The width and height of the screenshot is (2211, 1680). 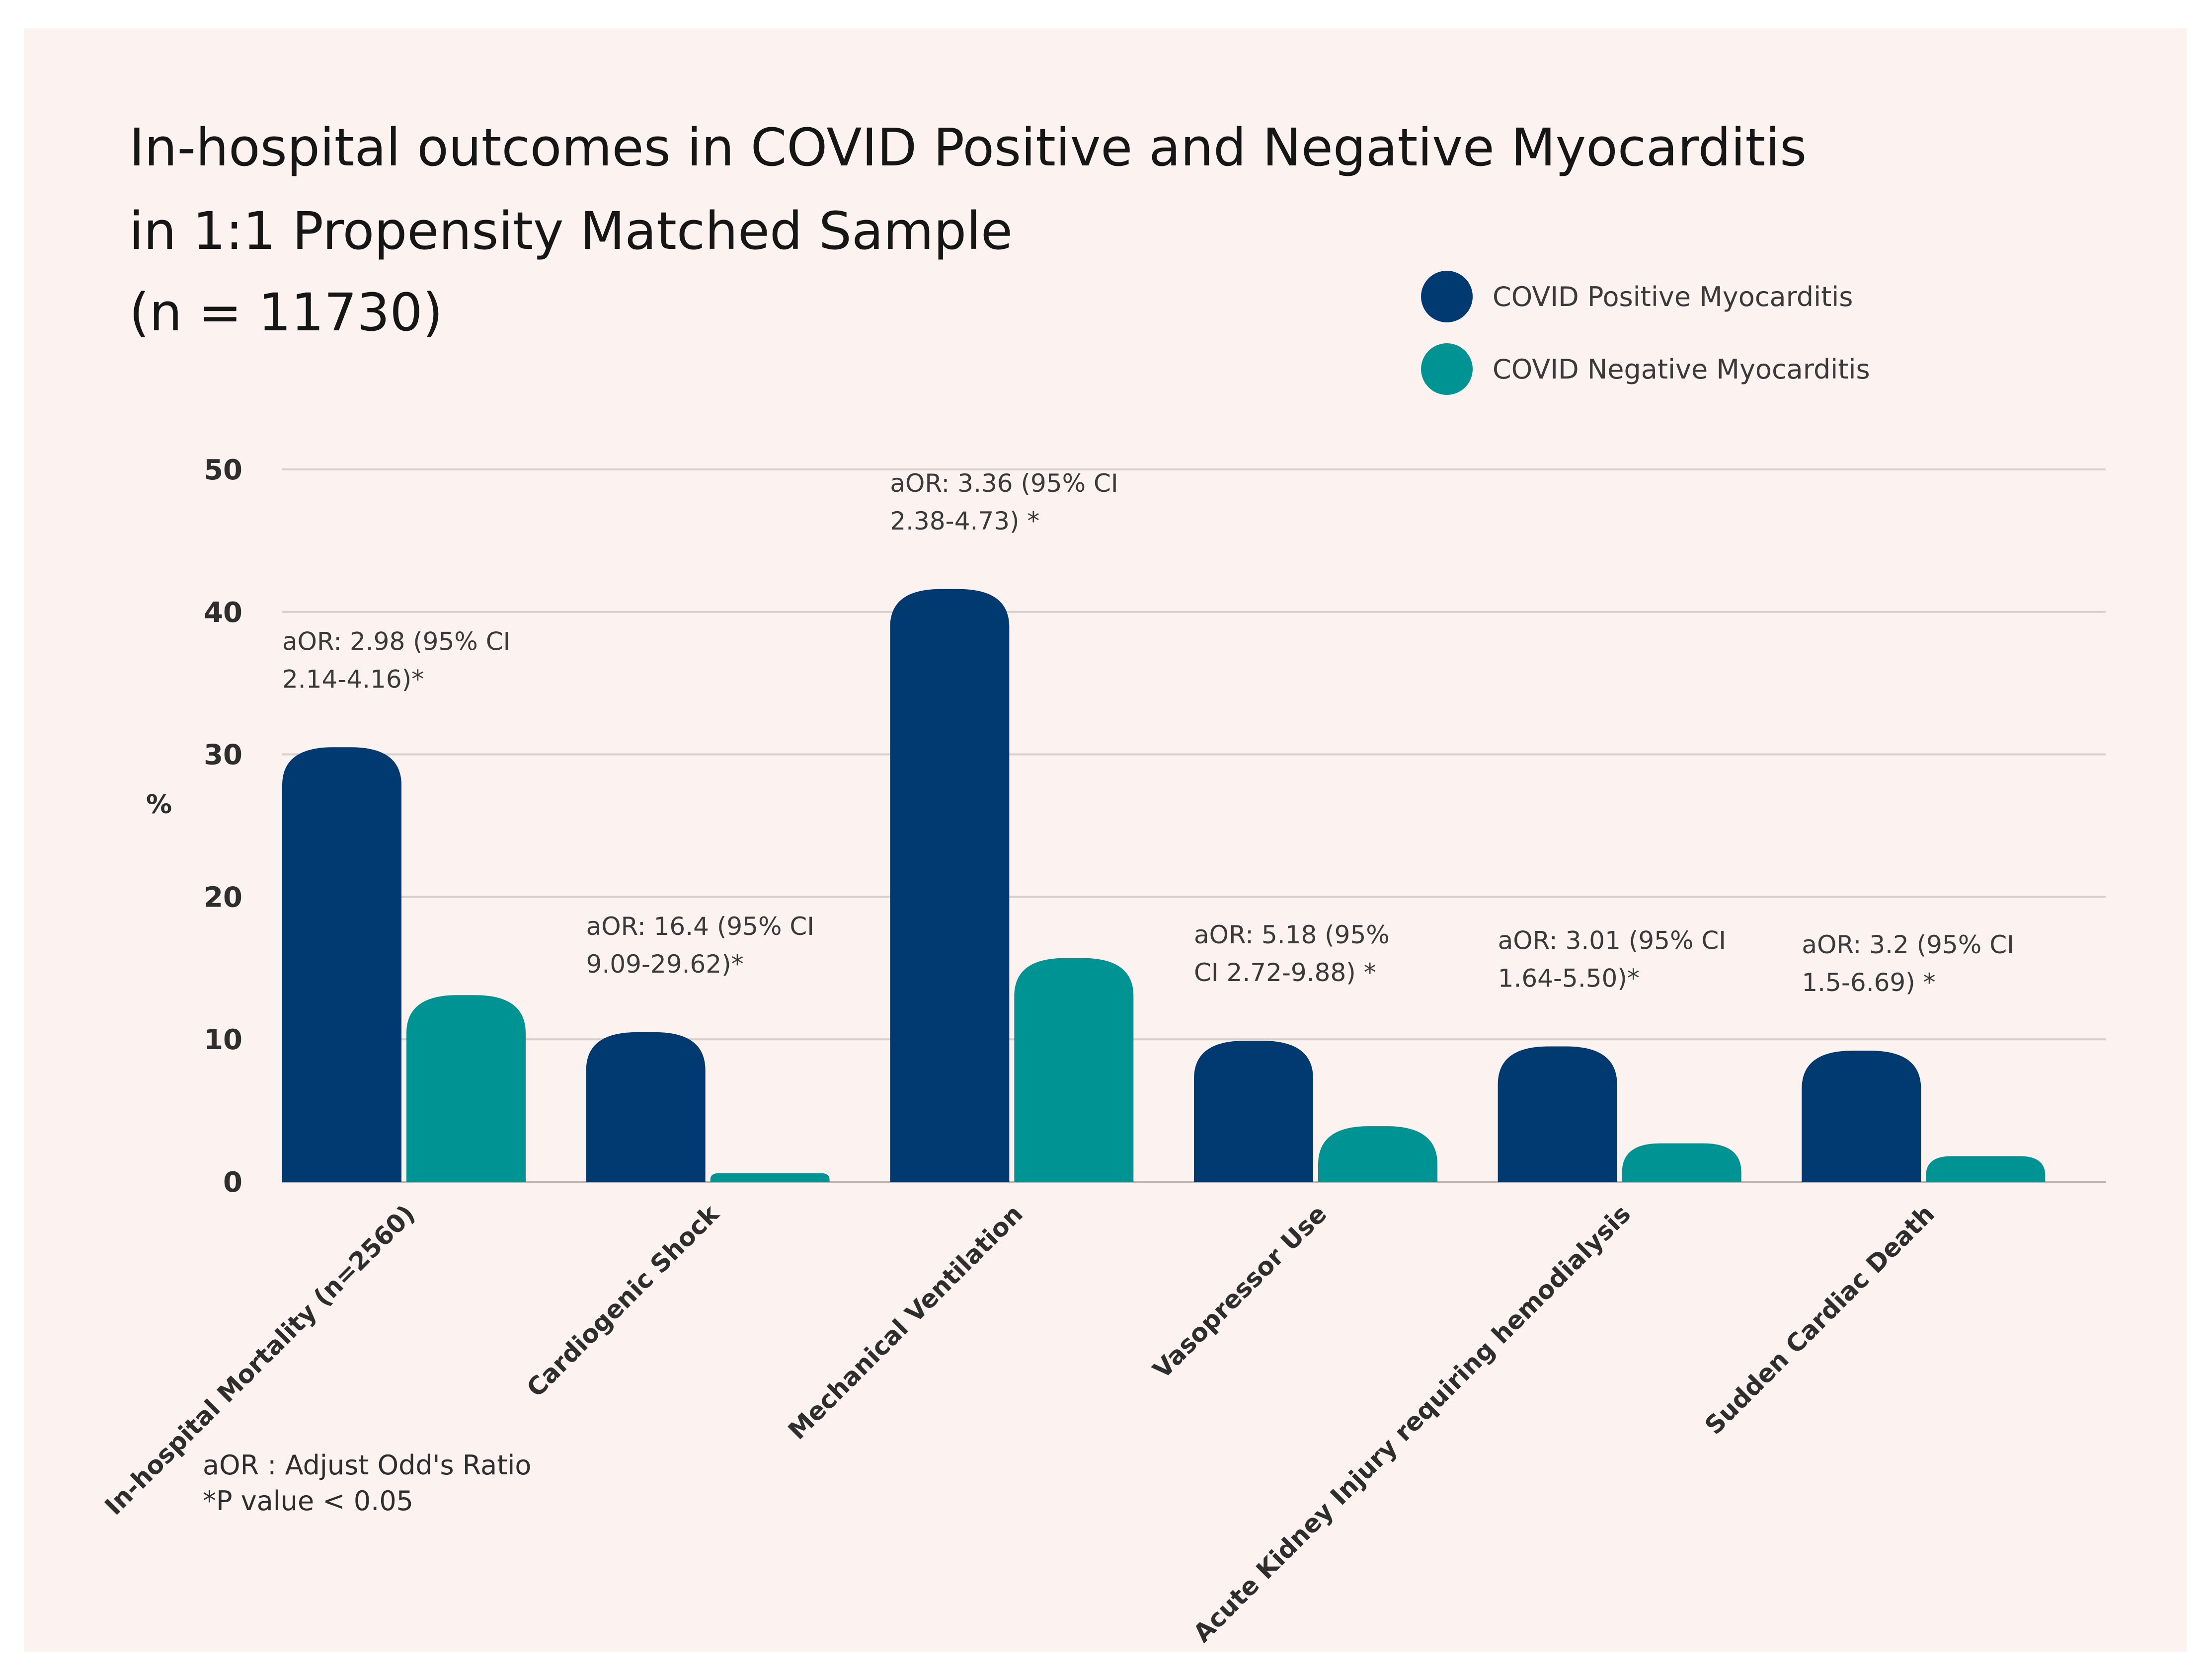 What do you see at coordinates (770, 1177) in the screenshot?
I see `bar-covid-negative-myocarditis-cardiogenic-shock` at bounding box center [770, 1177].